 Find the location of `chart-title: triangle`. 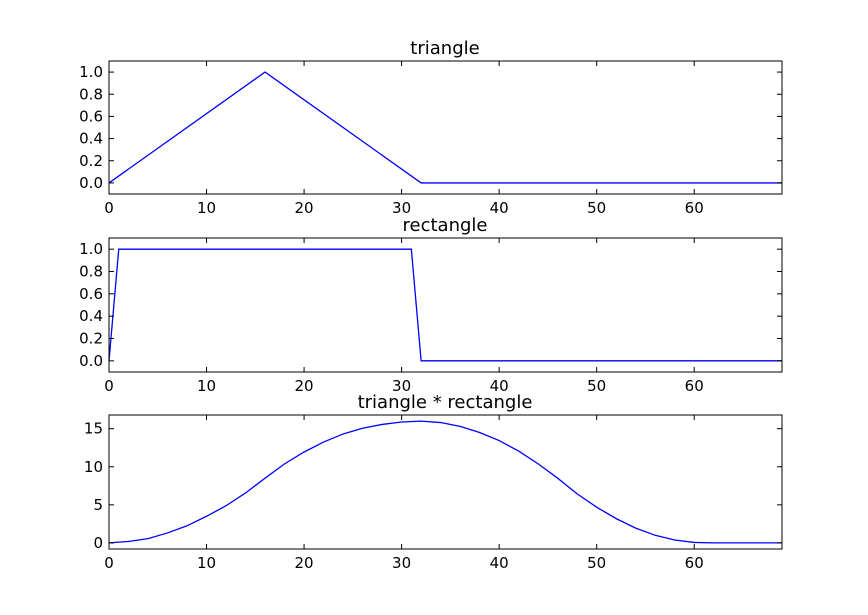

chart-title: triangle is located at coordinates (444, 48).